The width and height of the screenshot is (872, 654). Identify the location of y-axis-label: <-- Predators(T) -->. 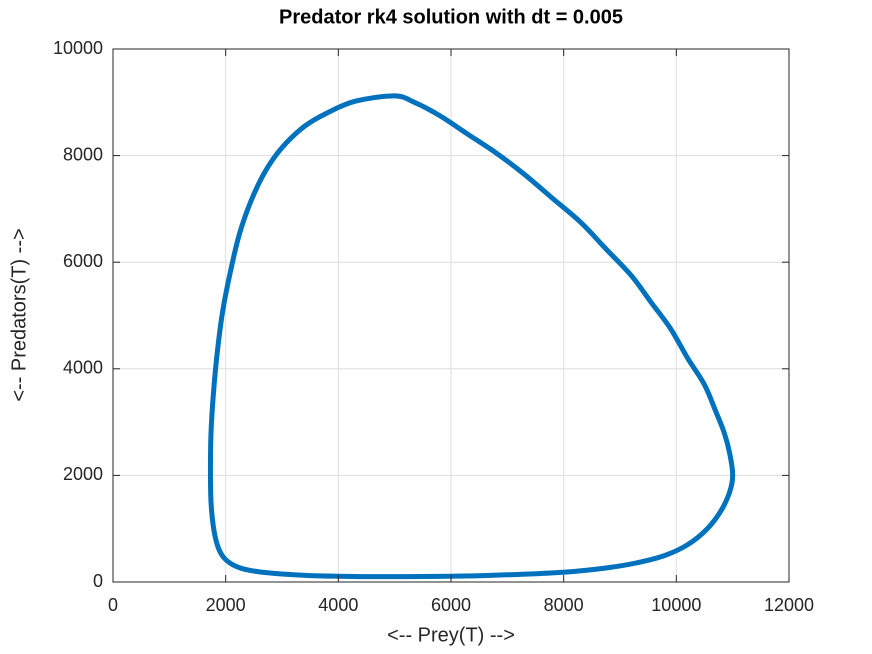
(19, 314).